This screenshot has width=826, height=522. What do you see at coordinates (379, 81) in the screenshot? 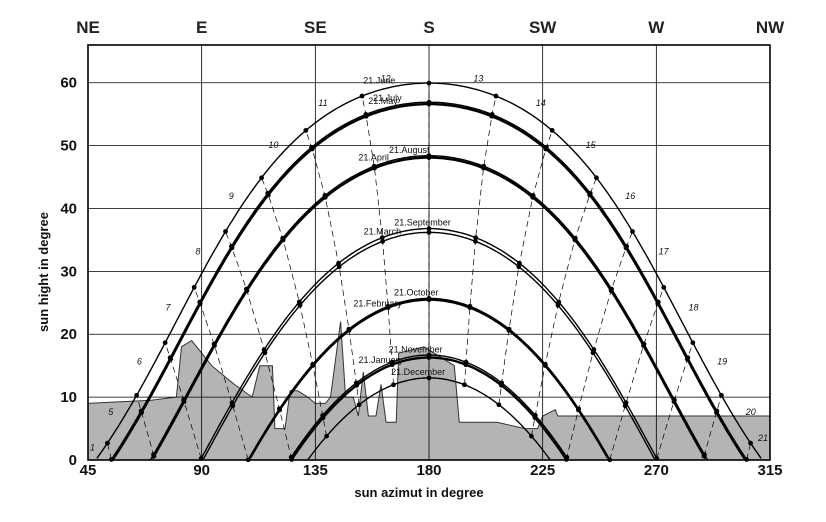
I see `series-label: 21.June` at bounding box center [379, 81].